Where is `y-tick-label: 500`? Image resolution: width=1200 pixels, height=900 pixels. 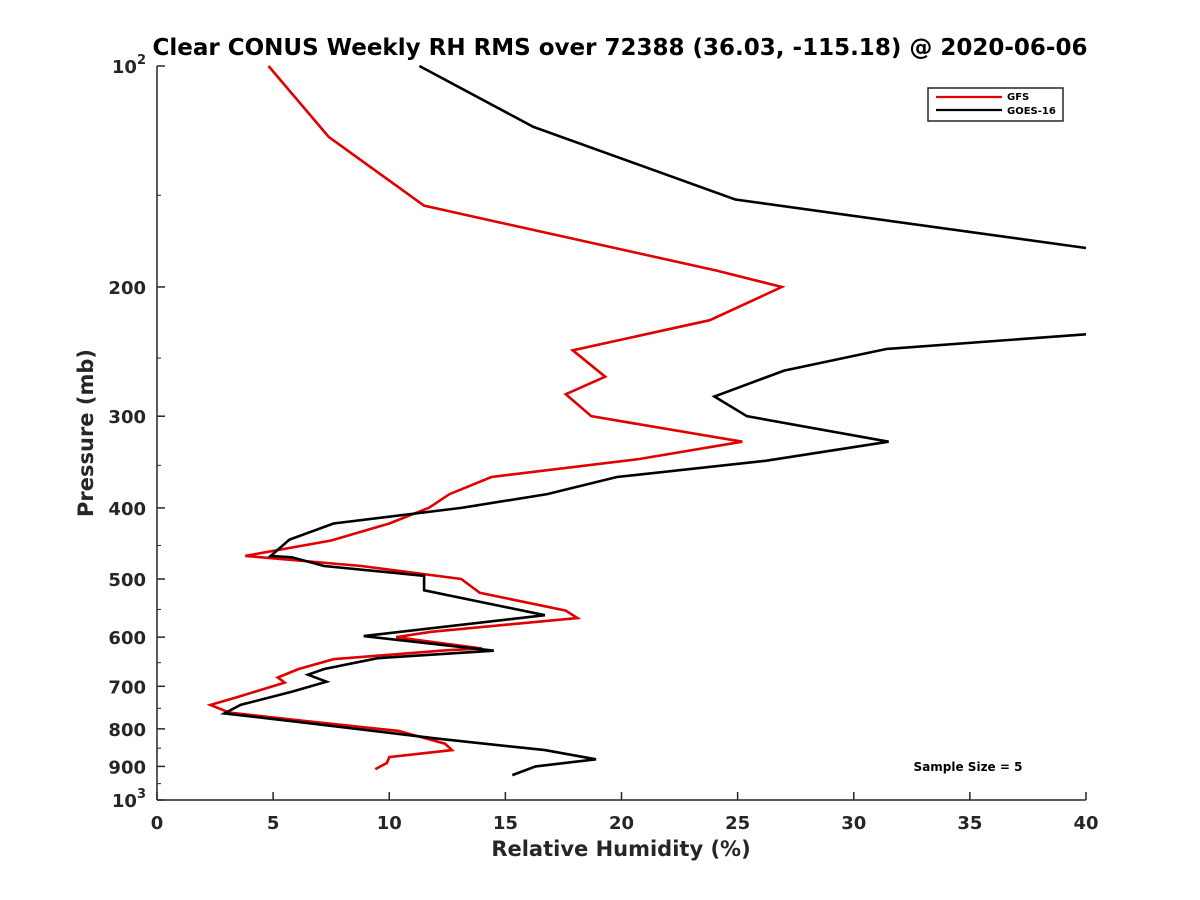 y-tick-label: 500 is located at coordinates (127, 580).